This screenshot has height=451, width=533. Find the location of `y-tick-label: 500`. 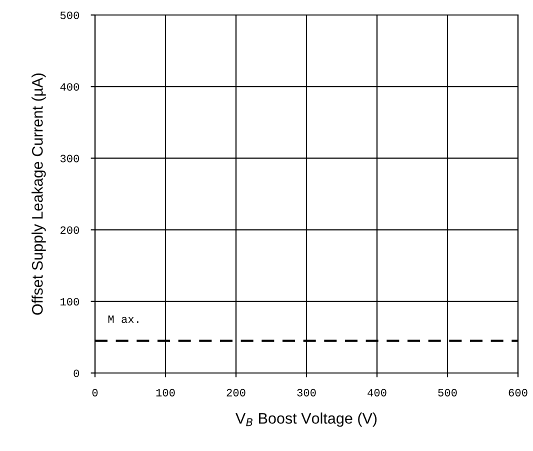

y-tick-label: 500 is located at coordinates (70, 16).